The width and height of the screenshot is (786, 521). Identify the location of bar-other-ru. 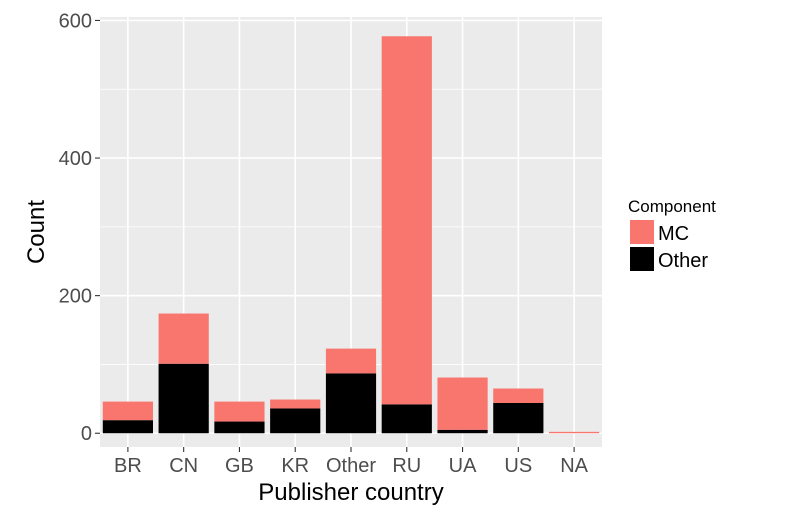
(406, 419).